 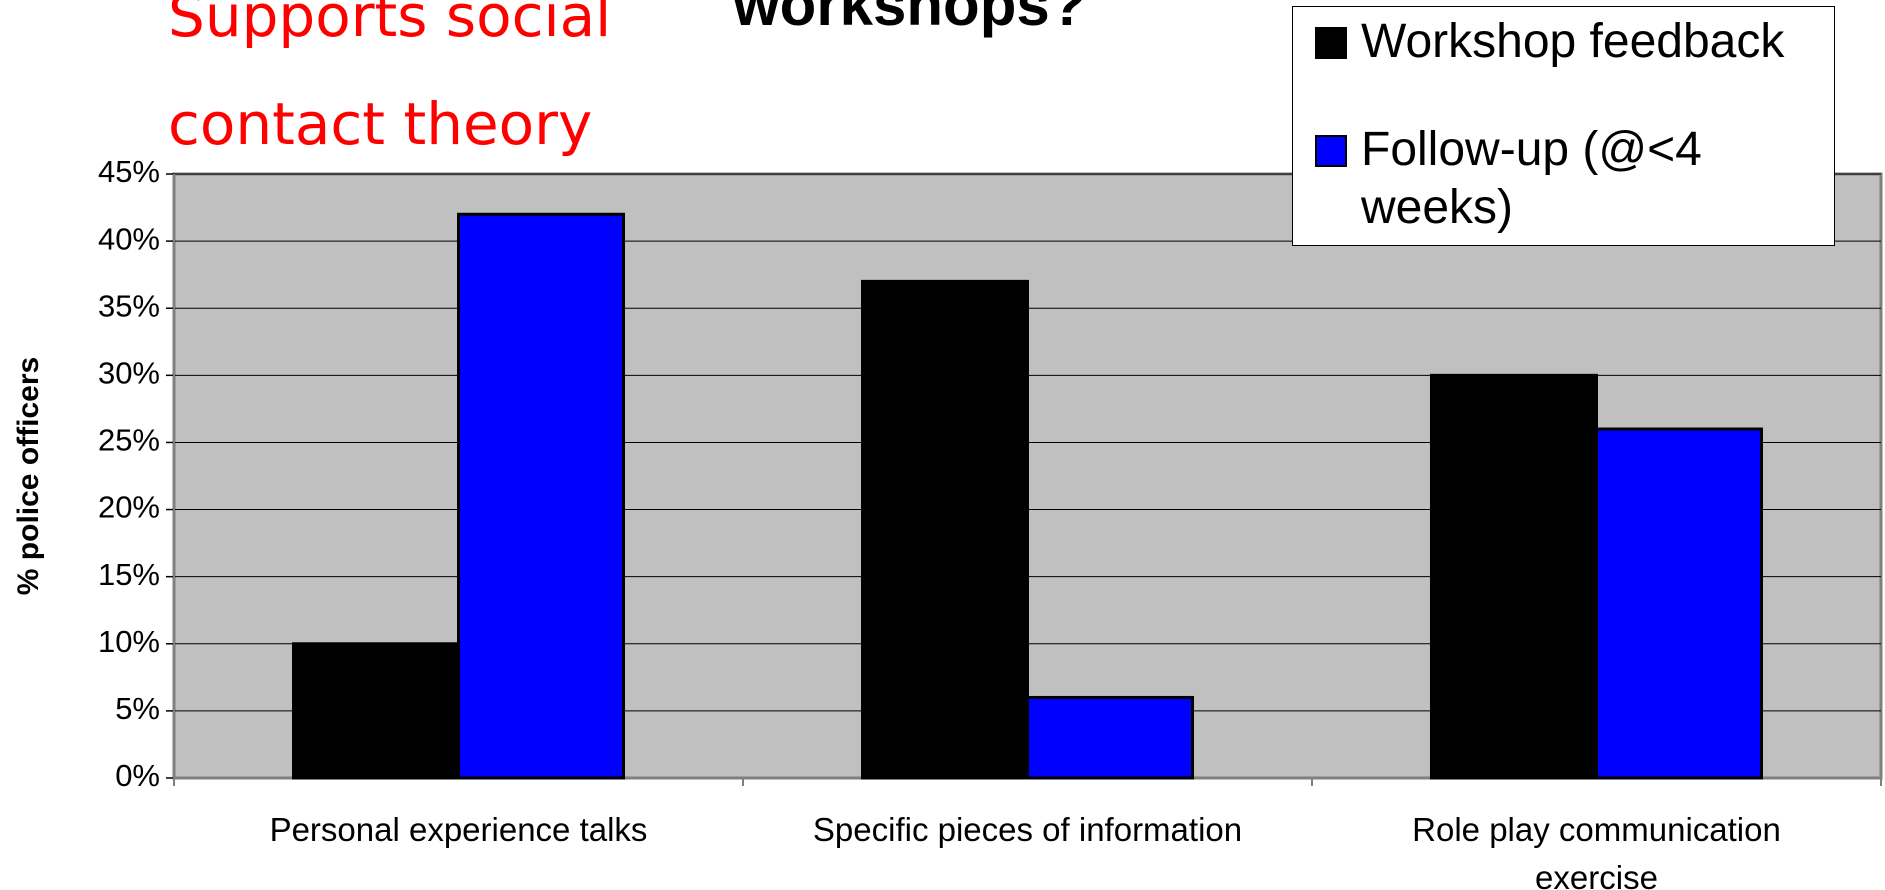 I want to click on x-tick-label: Specific pieces of information, so click(x=1027, y=829).